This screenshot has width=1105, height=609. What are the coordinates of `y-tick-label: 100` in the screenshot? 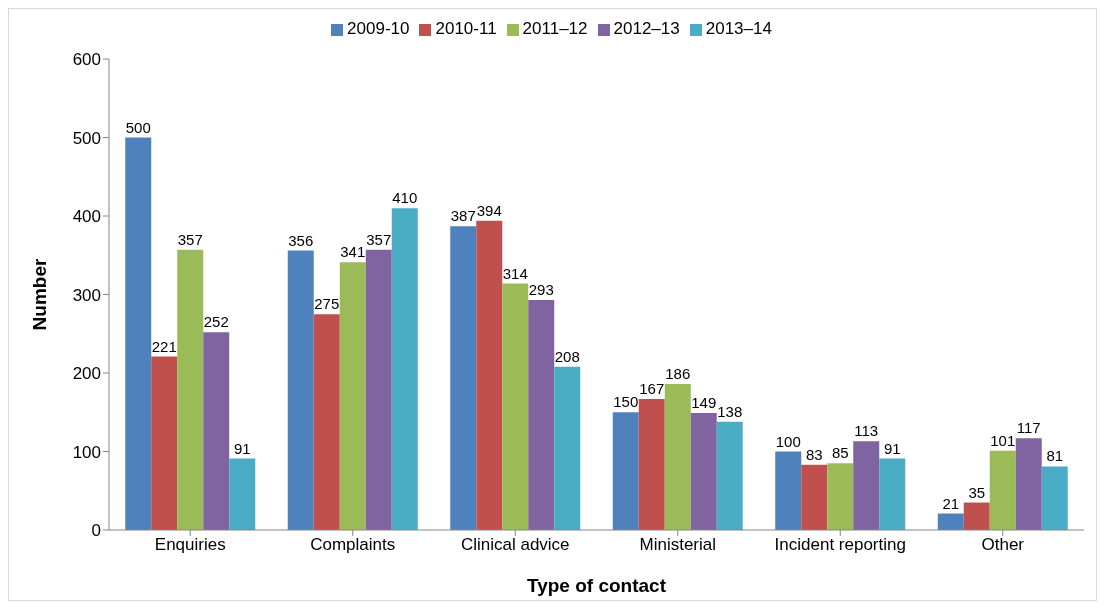 It's located at (86, 452).